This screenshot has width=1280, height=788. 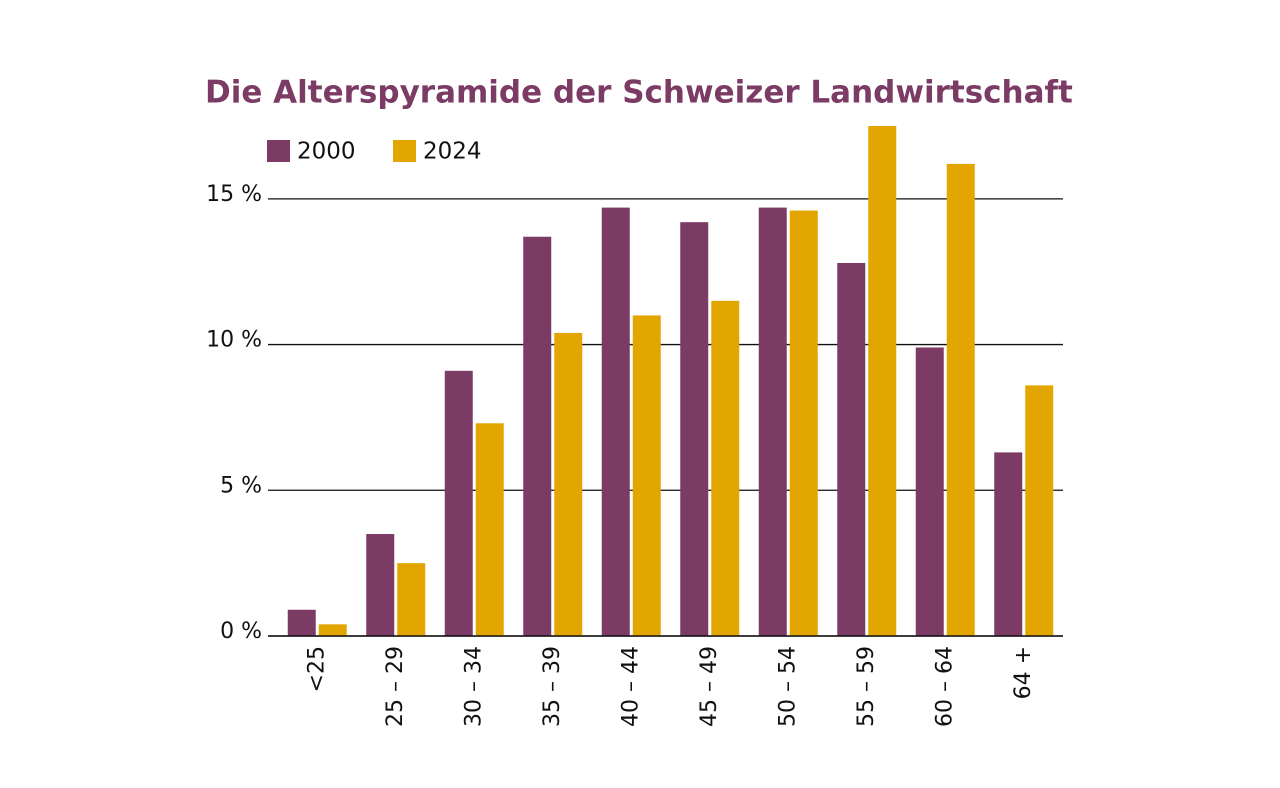 I want to click on x-tick-label: 64 +, so click(x=1023, y=672).